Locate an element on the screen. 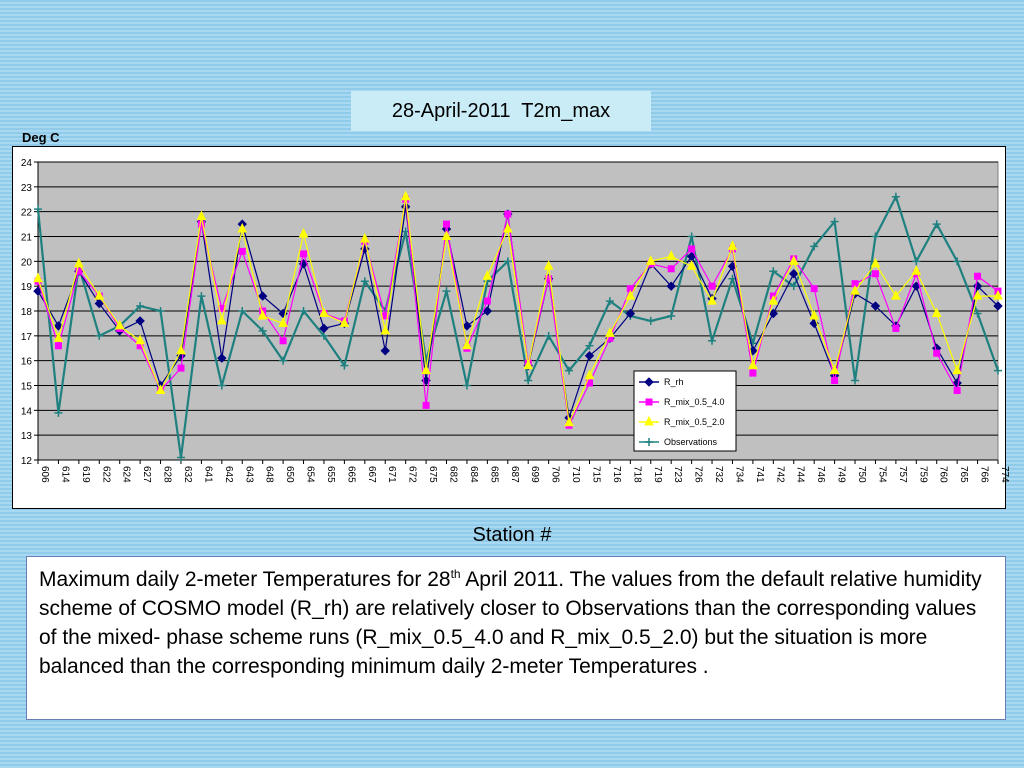 This screenshot has height=768, width=1024. x-tick-label: 643 is located at coordinates (248, 474).